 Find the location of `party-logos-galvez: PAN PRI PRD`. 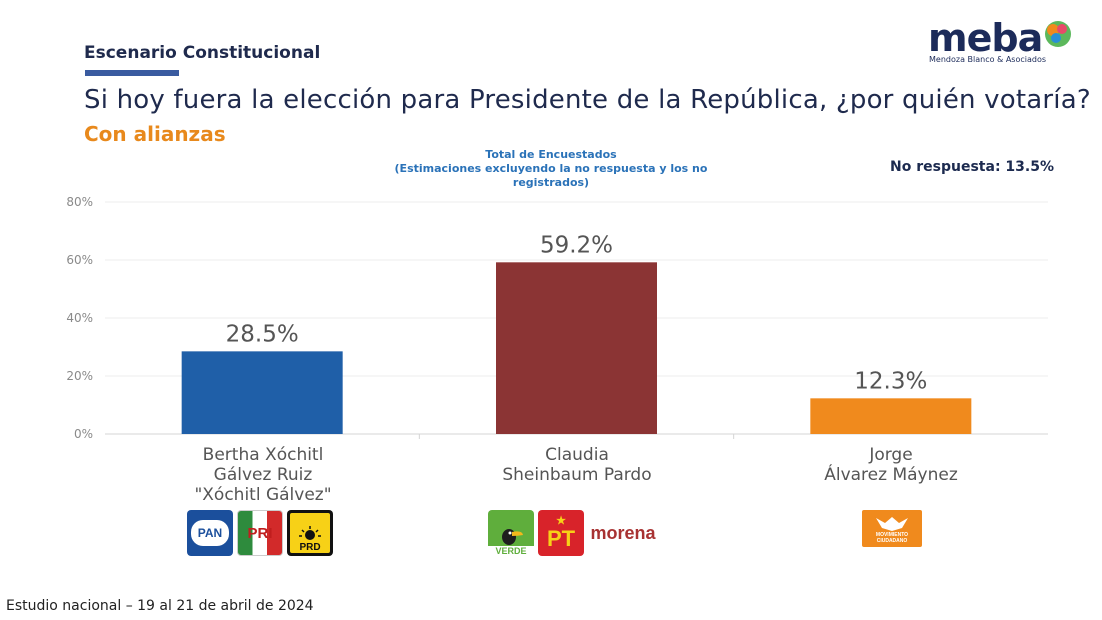

party-logos-galvez: PAN PRI PRD is located at coordinates (260, 533).